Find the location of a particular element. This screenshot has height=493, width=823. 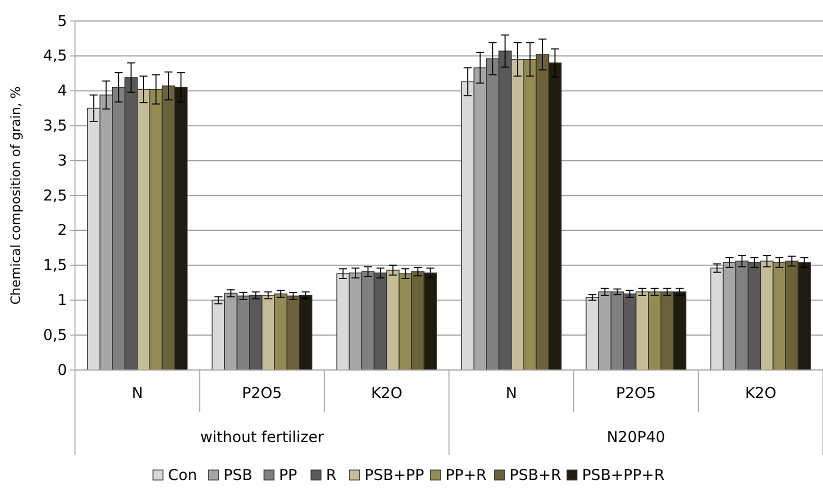

y-tick-label: 0 is located at coordinates (62, 369).